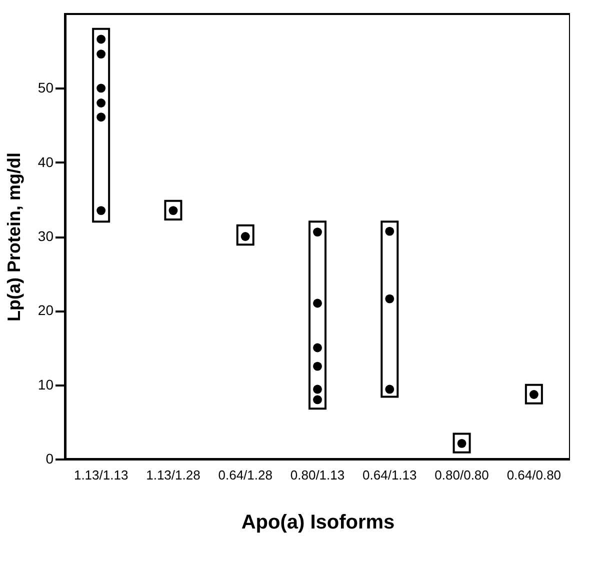  Describe the element at coordinates (14, 237) in the screenshot. I see `y-axis-title: Lp(a) Protein, mg/dl` at that location.